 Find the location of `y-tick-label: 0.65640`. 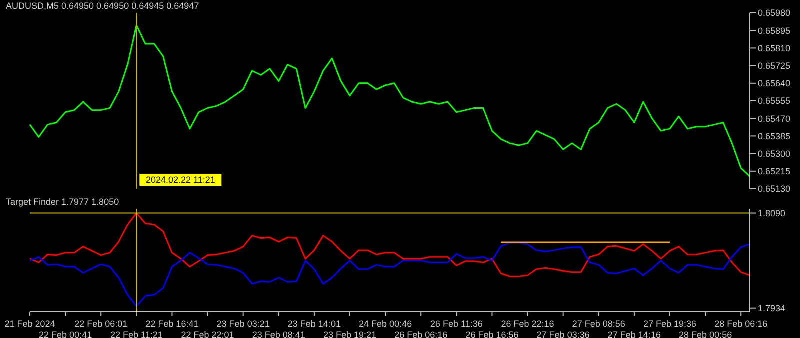

y-tick-label: 0.65640 is located at coordinates (774, 83).